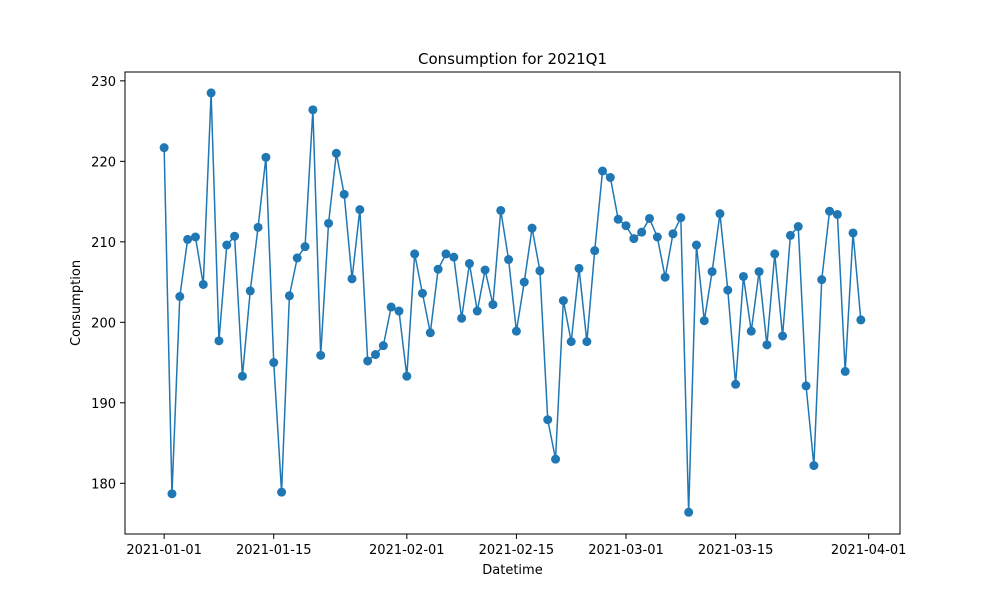 The height and width of the screenshot is (605, 1000). I want to click on chart-title: Consumption for 2021Q1, so click(512, 59).